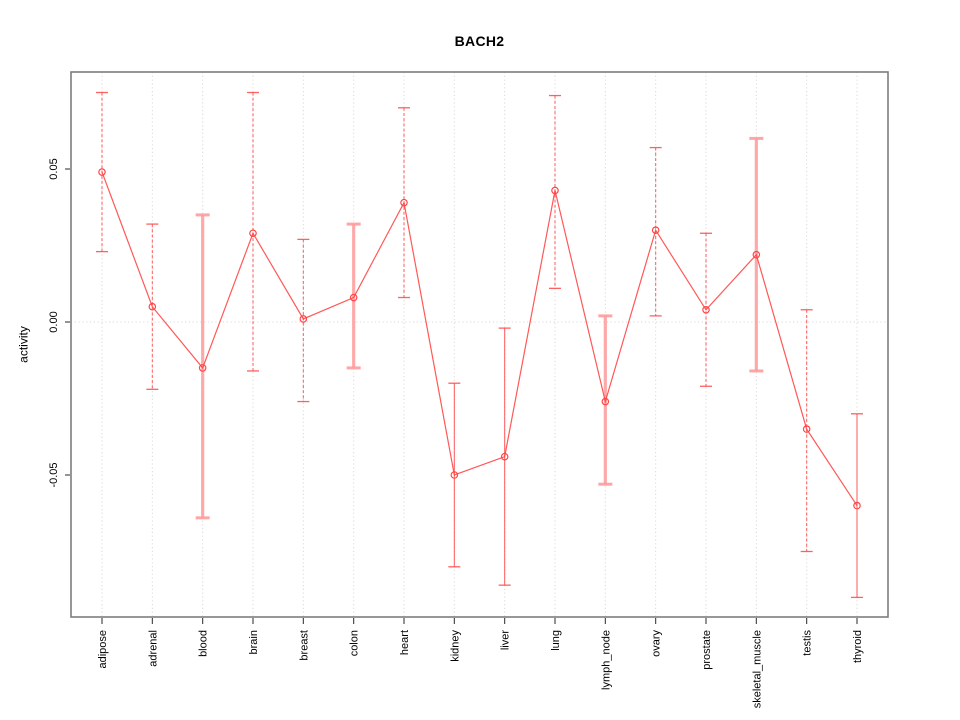  What do you see at coordinates (606, 660) in the screenshot?
I see `x-tick-label-lymph_node: lymph_node` at bounding box center [606, 660].